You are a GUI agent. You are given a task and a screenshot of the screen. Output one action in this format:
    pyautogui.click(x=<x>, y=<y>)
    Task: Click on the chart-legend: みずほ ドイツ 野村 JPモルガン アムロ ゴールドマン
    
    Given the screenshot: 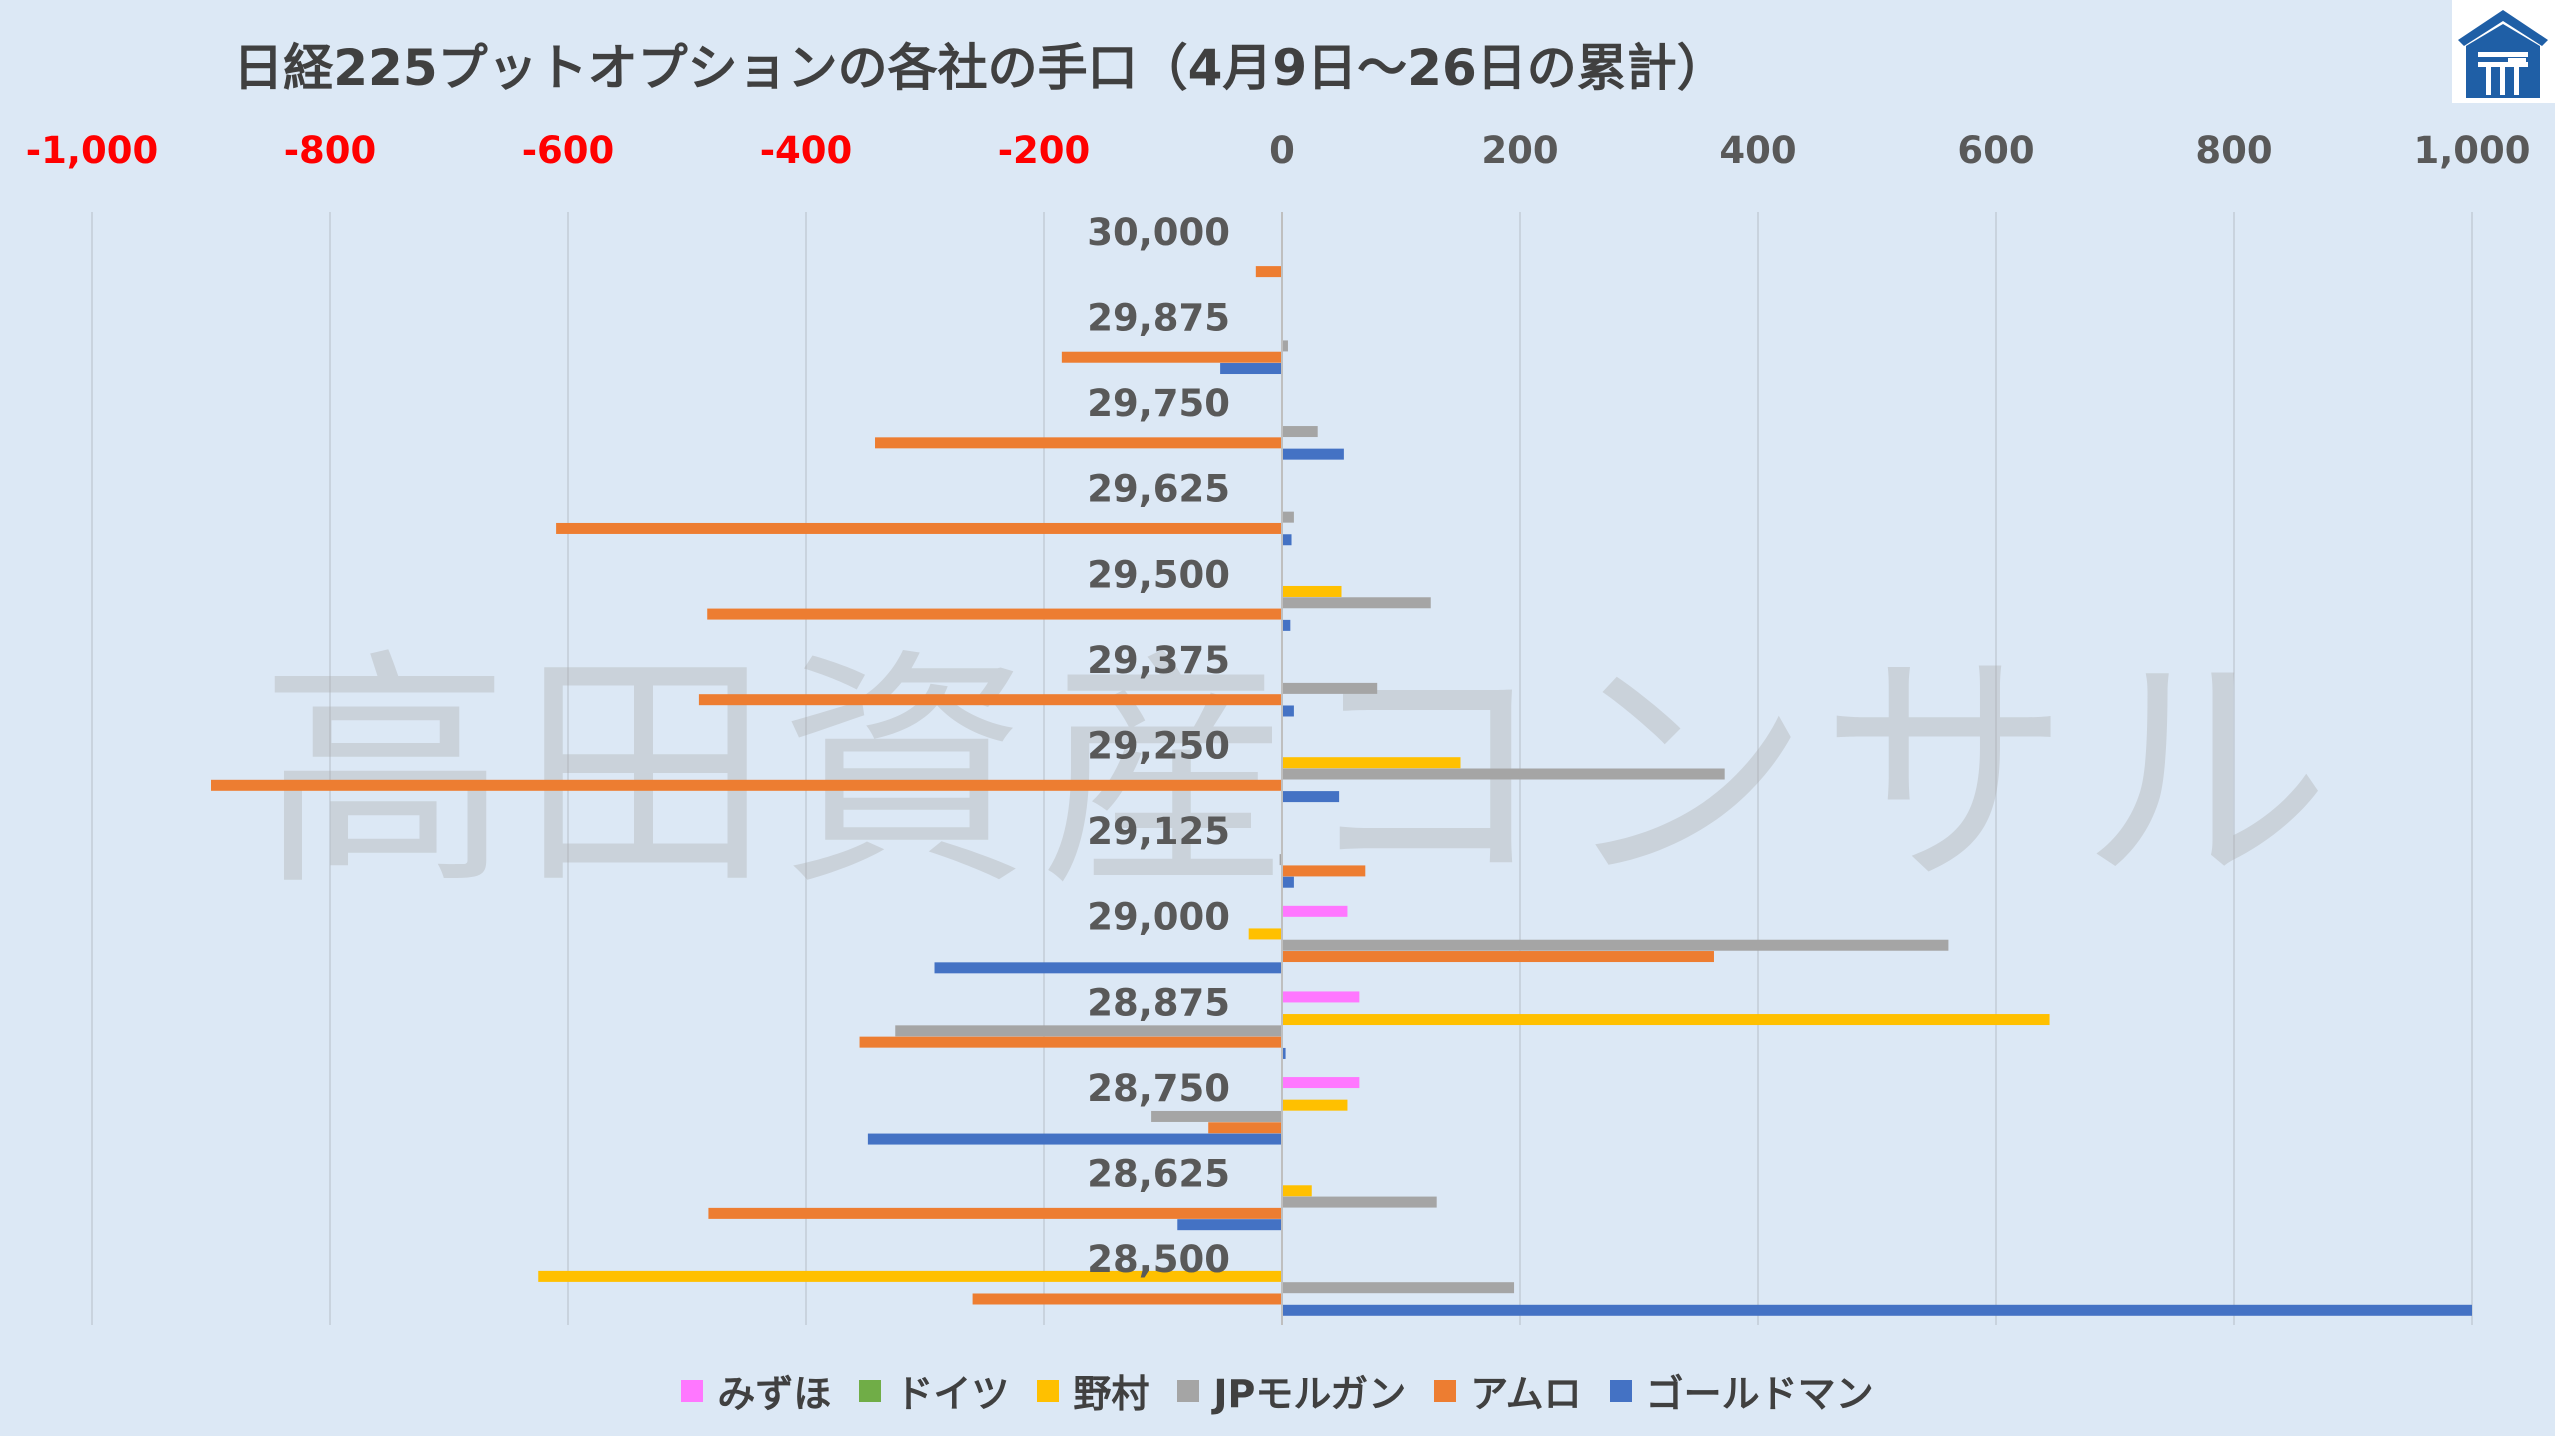 What is the action you would take?
    pyautogui.click(x=1277, y=1390)
    